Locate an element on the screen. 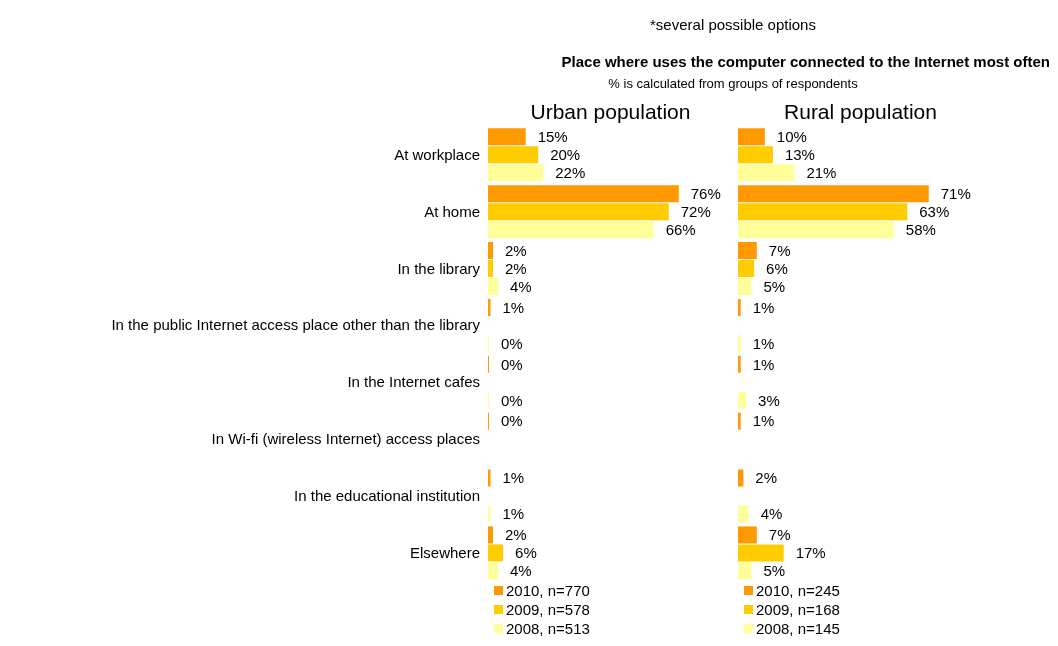 The width and height of the screenshot is (1058, 646). chart-title: Rural population is located at coordinates (860, 112).